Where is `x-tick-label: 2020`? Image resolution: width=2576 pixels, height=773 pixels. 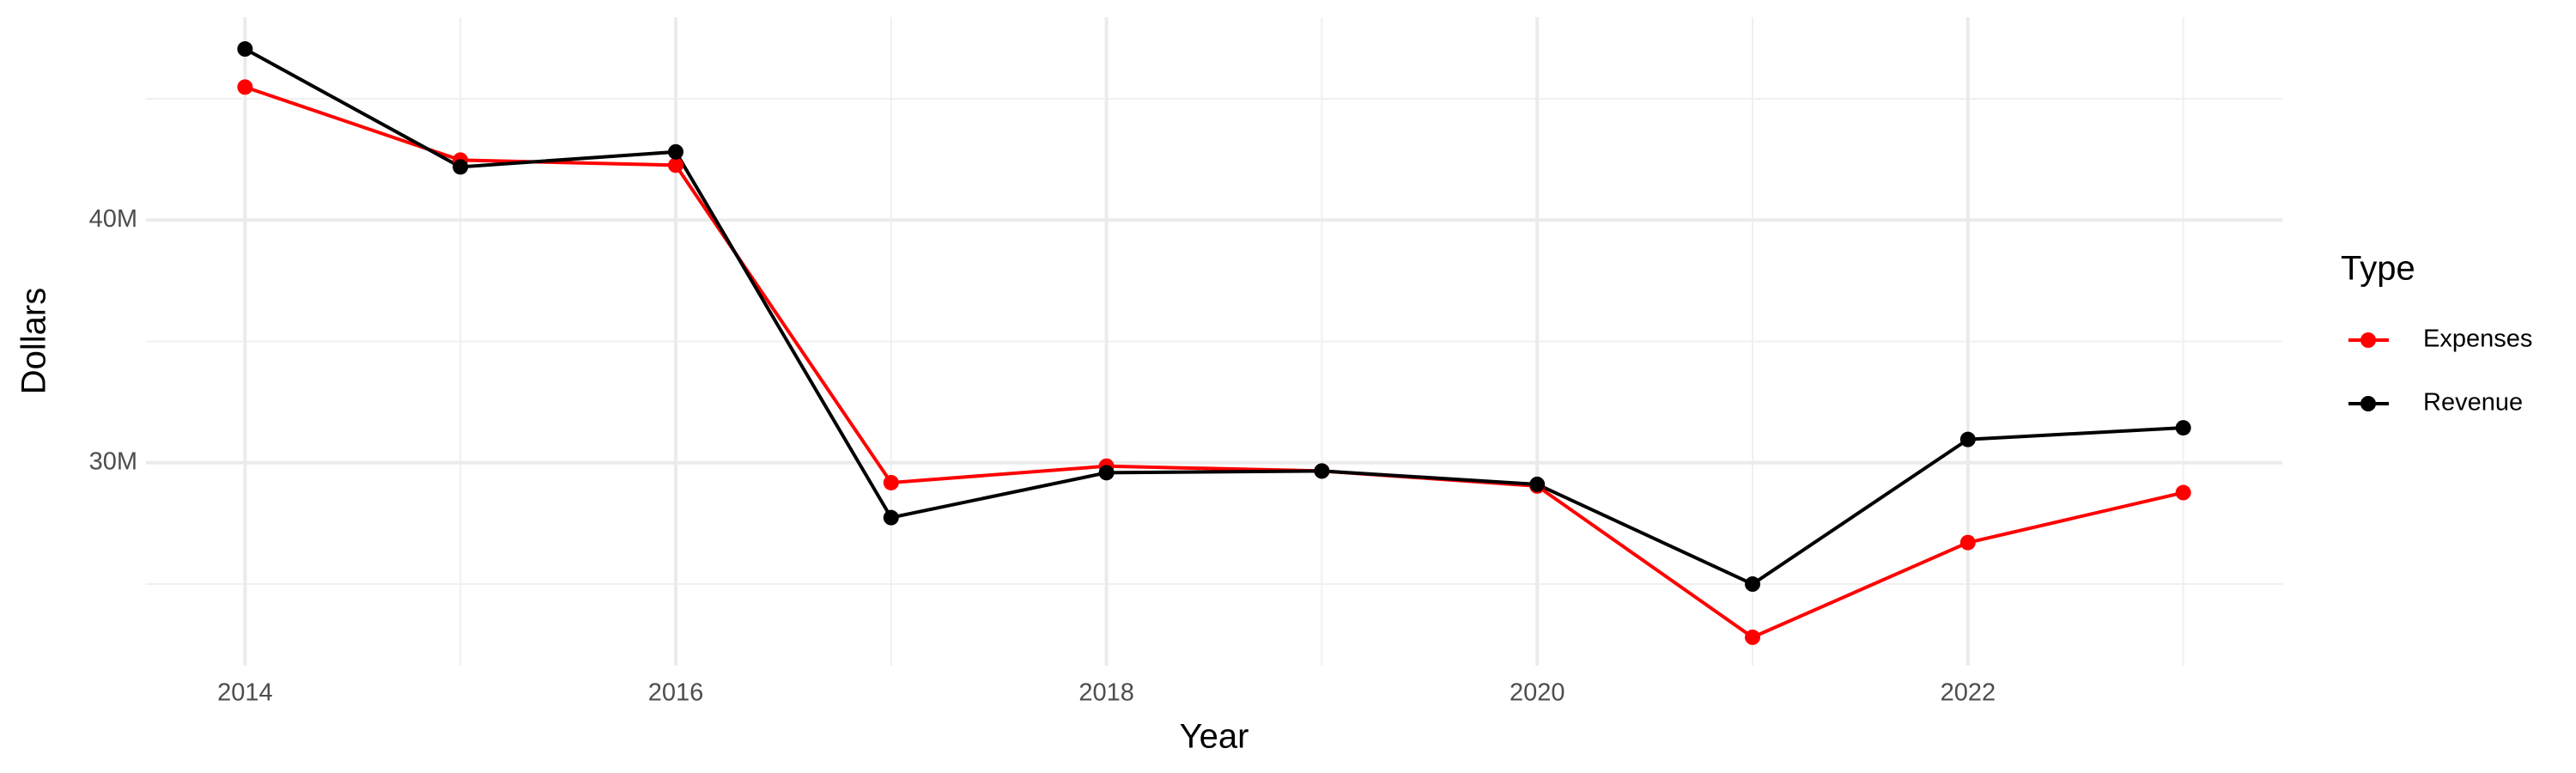 x-tick-label: 2020 is located at coordinates (1537, 693).